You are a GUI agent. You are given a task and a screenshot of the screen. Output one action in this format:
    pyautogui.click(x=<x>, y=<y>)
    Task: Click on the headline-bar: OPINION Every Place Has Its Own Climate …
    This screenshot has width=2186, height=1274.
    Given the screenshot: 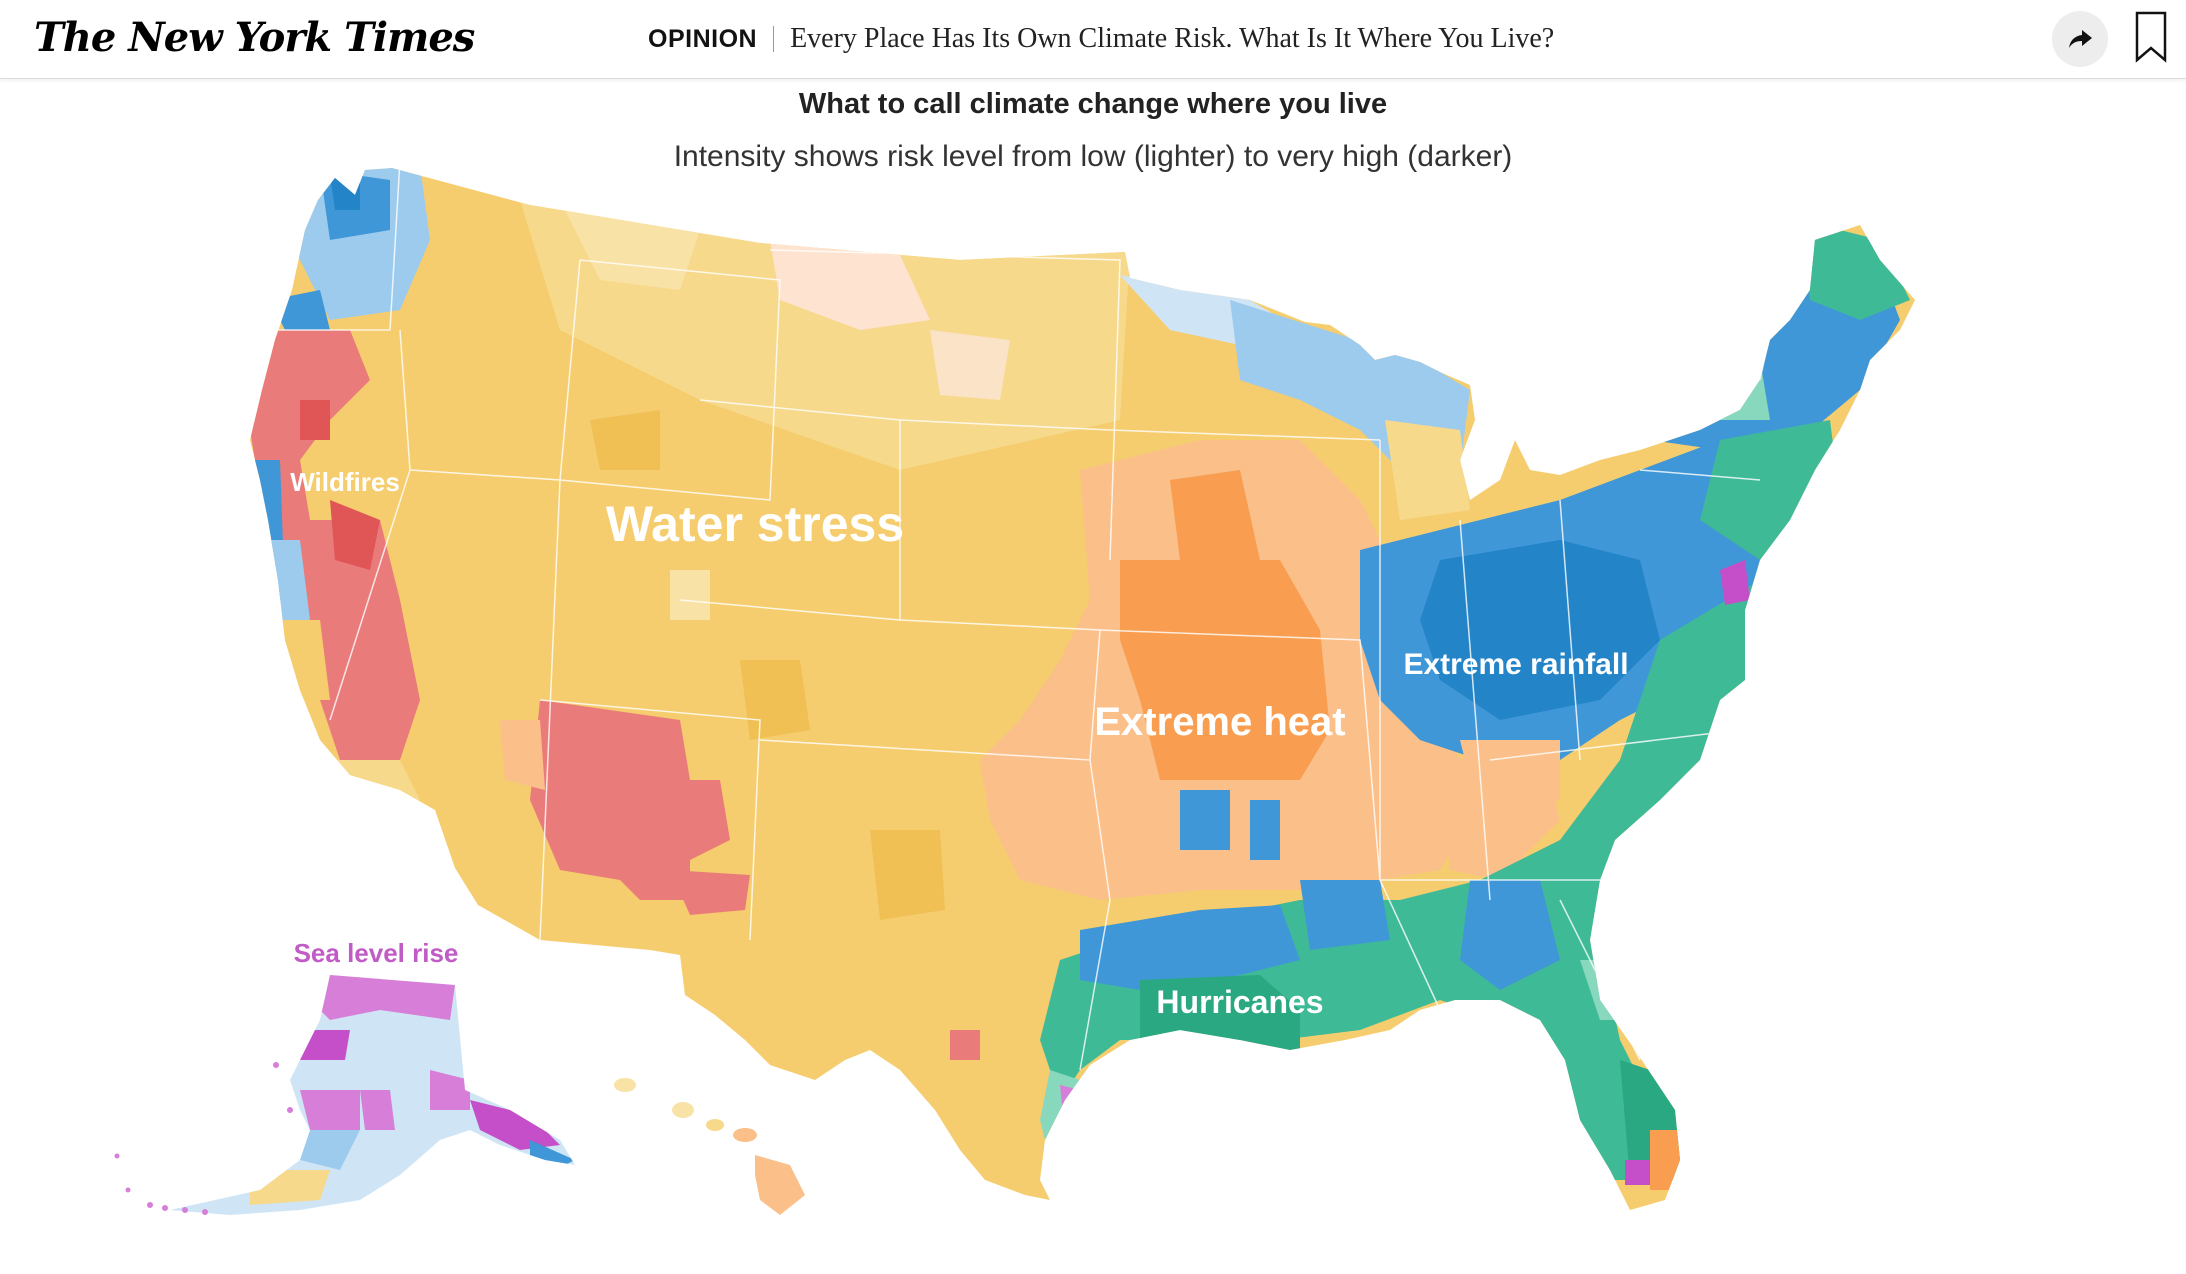 What is the action you would take?
    pyautogui.click(x=1101, y=39)
    